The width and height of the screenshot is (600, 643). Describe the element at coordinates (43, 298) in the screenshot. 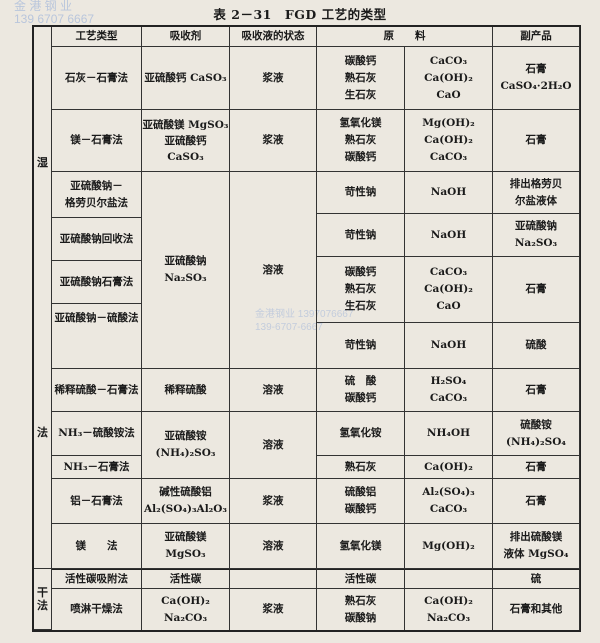

I see `category-wet: 湿 法` at that location.